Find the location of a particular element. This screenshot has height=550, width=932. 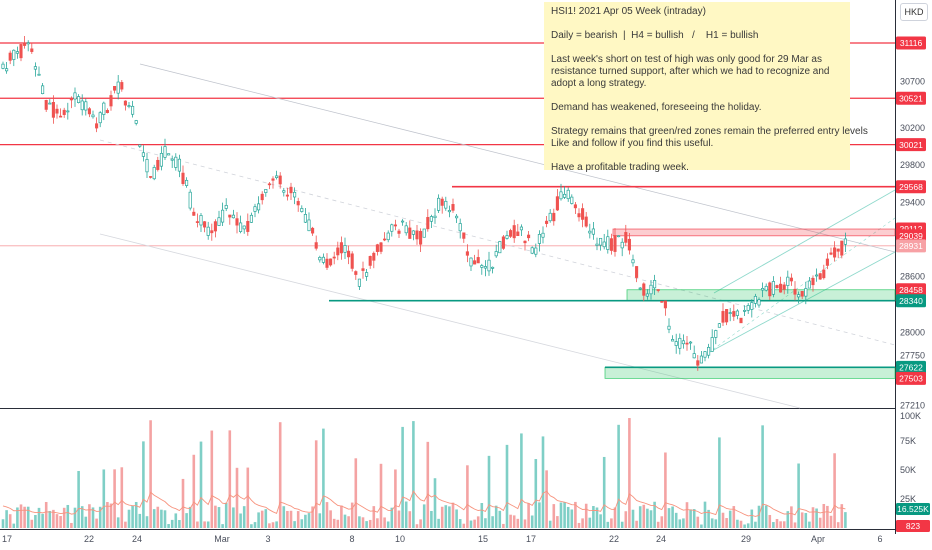

volume-marker: 16.525K is located at coordinates (913, 509).